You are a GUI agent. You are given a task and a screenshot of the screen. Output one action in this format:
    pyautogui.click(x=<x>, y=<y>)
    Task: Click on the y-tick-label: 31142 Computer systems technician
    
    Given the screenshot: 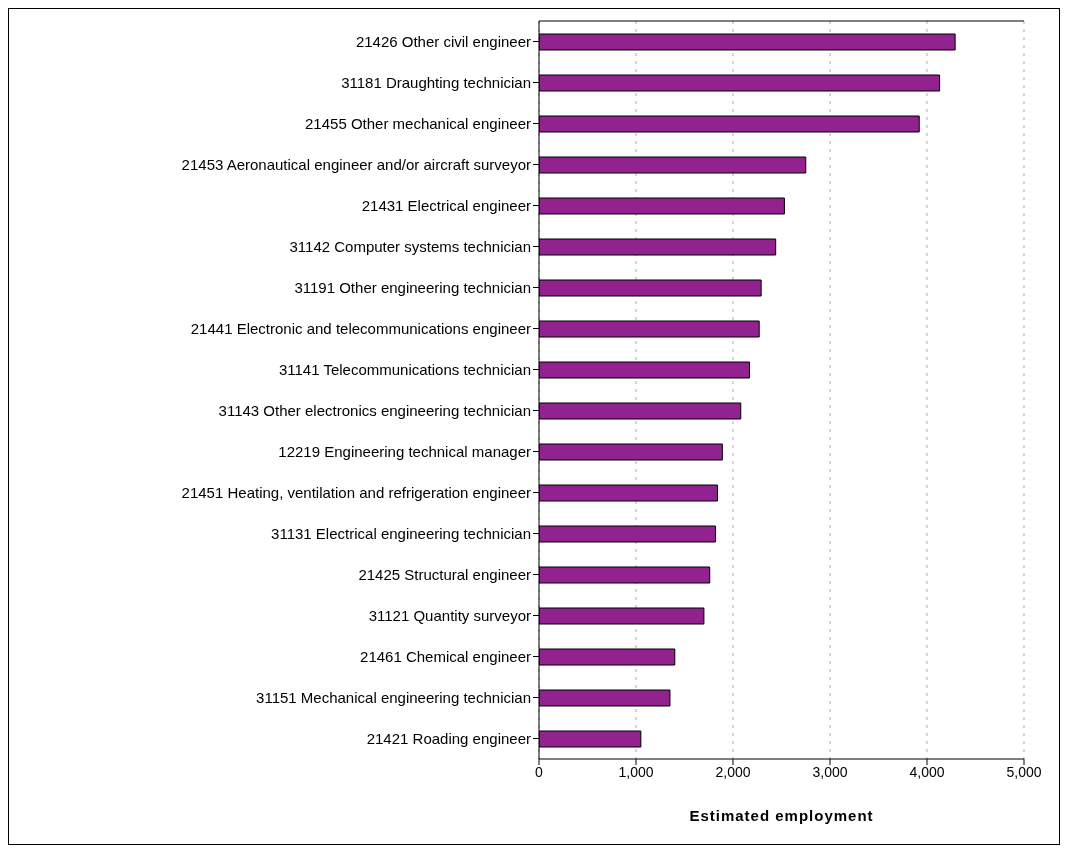 What is the action you would take?
    pyautogui.click(x=410, y=246)
    